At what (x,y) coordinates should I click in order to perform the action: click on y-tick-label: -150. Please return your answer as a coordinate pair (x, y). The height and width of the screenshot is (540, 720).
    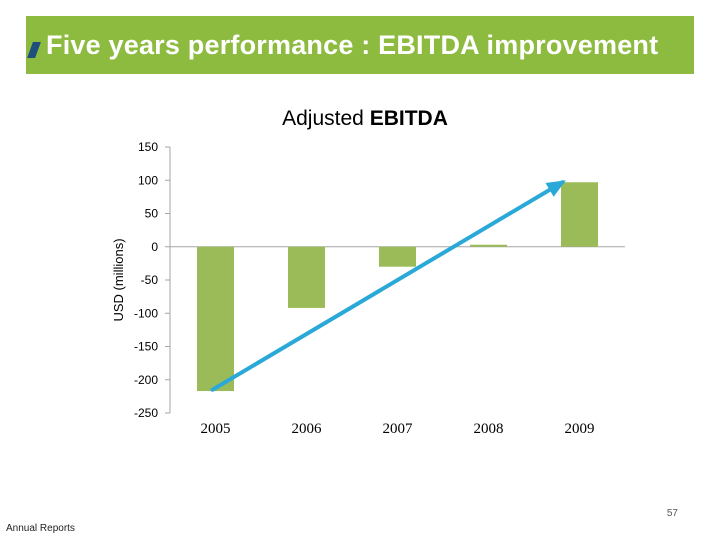
    Looking at the image, I should click on (146, 347).